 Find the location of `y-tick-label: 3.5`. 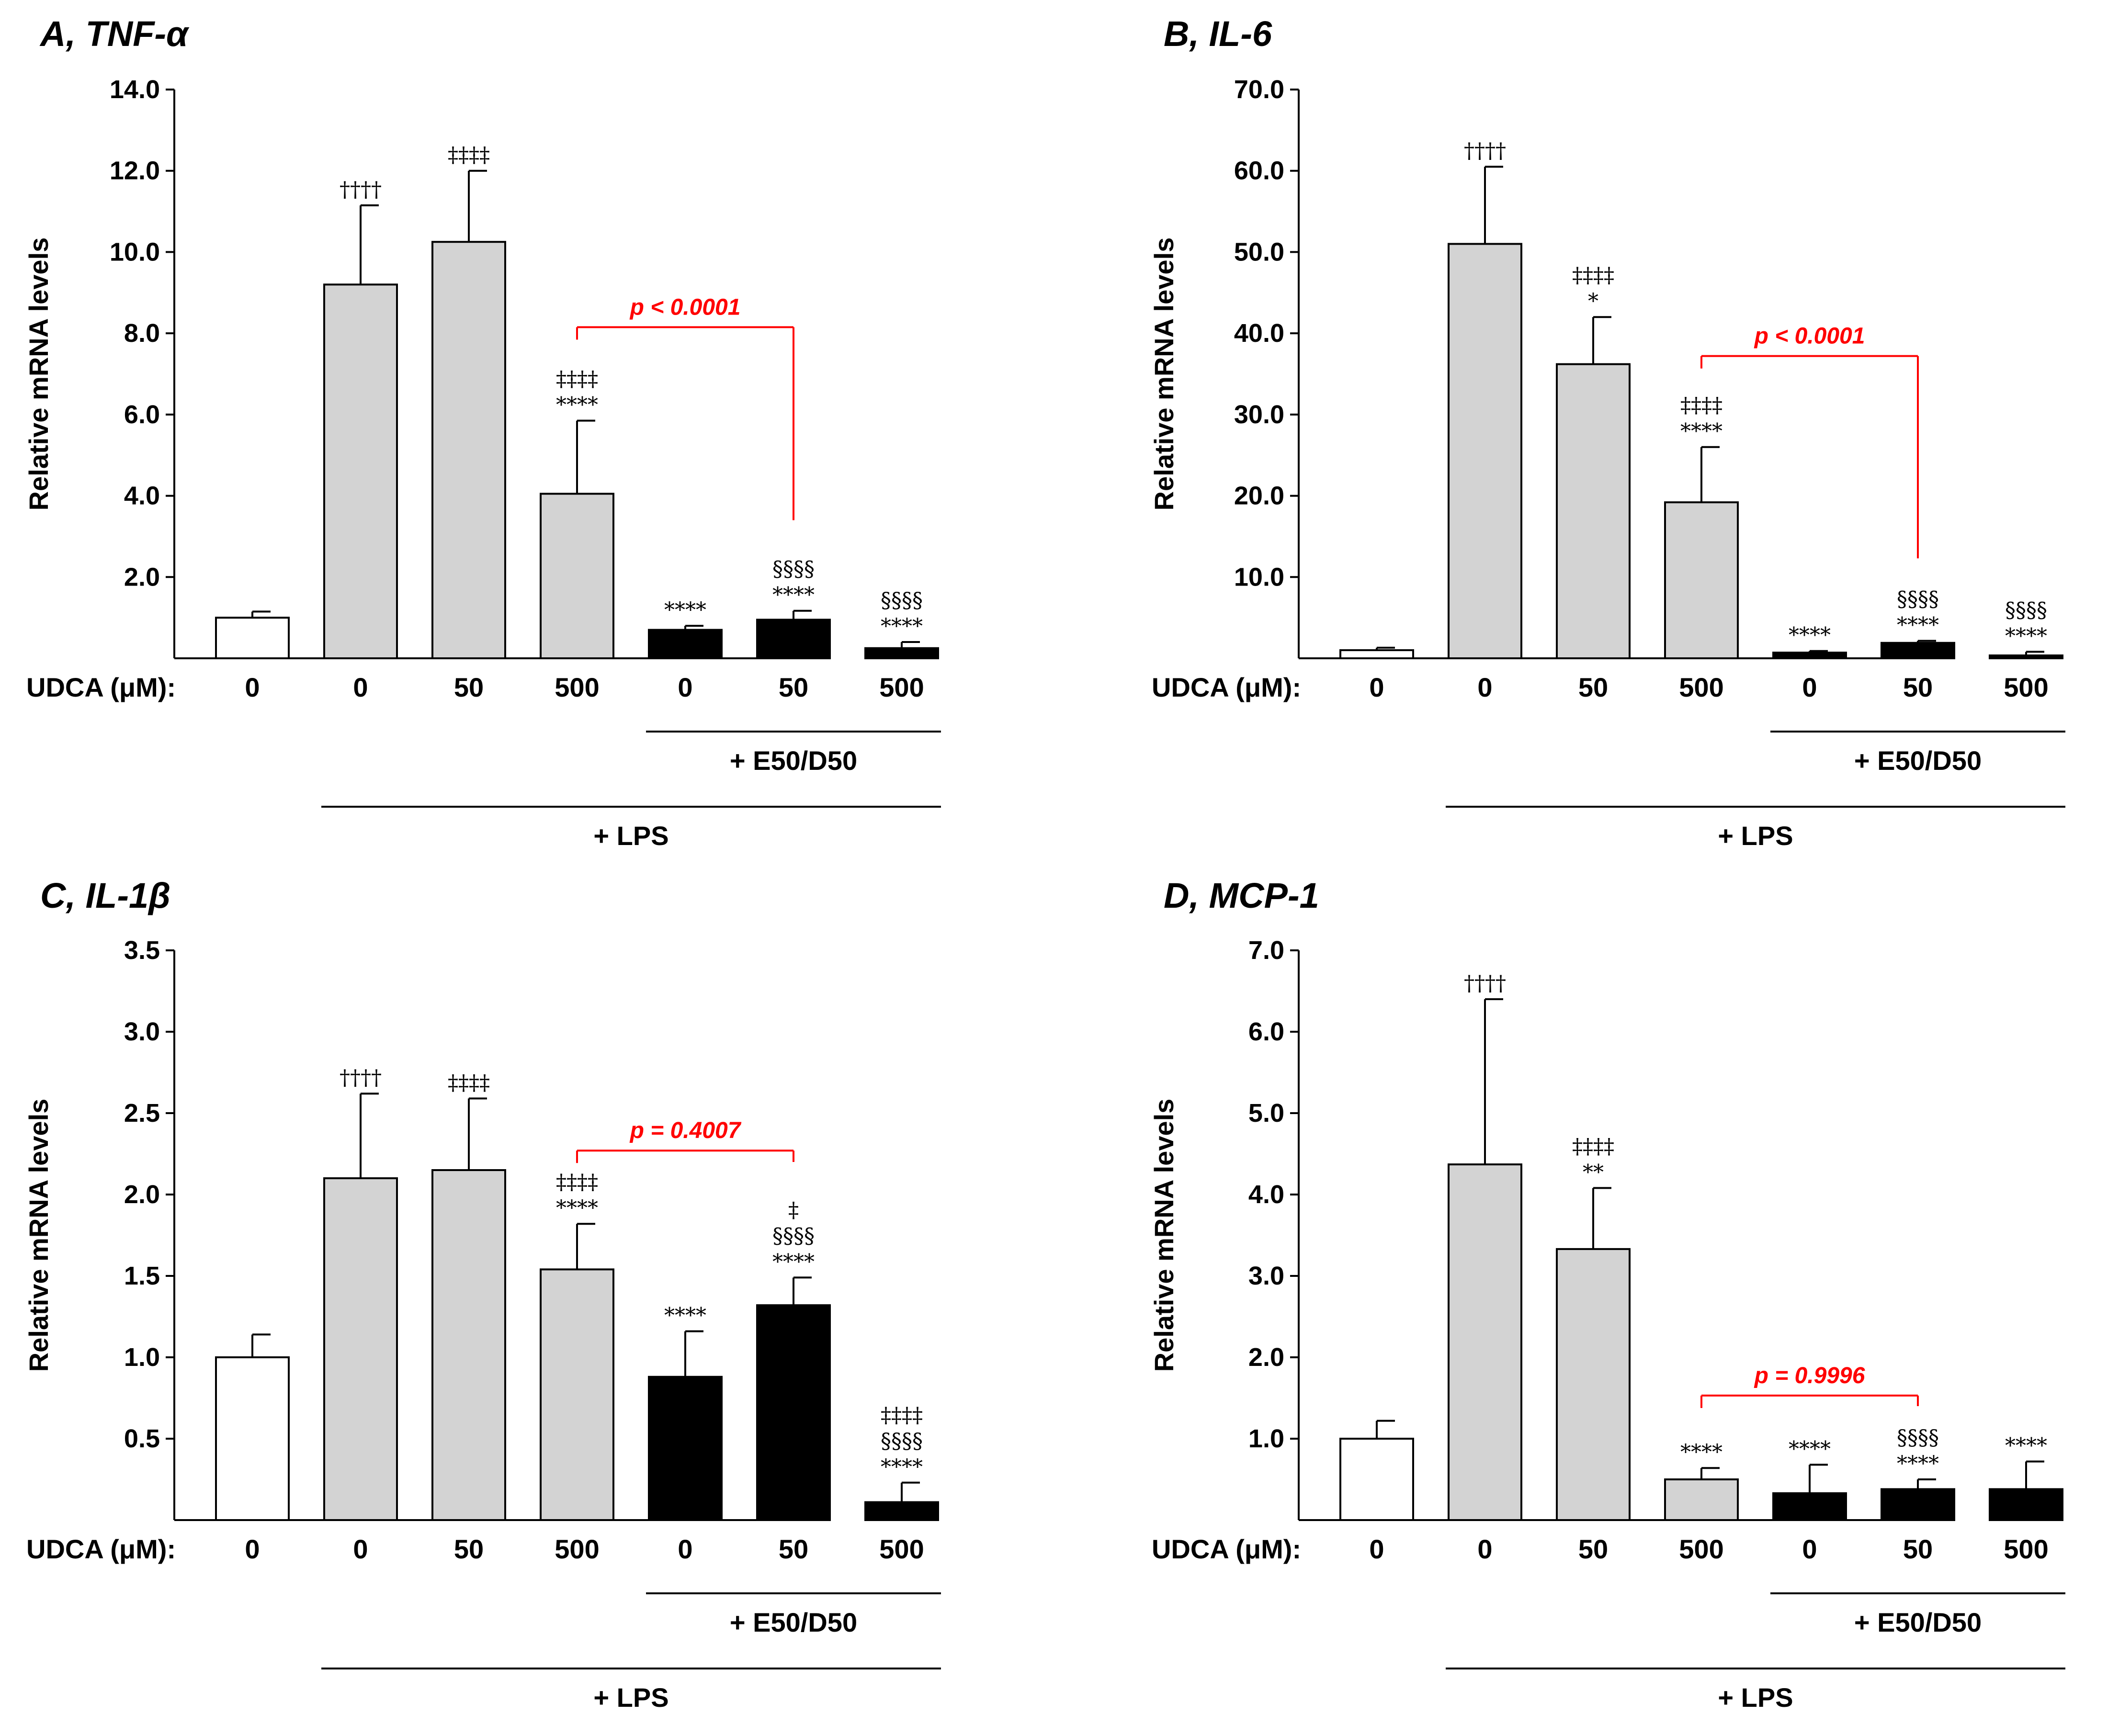

y-tick-label: 3.5 is located at coordinates (142, 950).